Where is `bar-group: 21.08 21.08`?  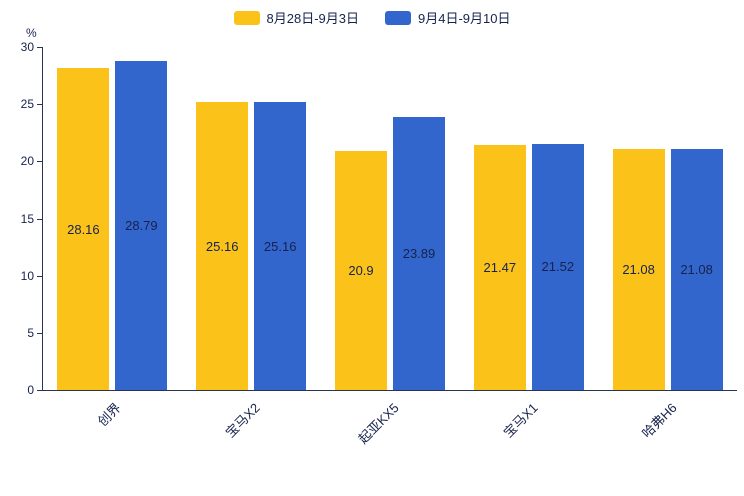 bar-group: 21.08 21.08 is located at coordinates (667, 218).